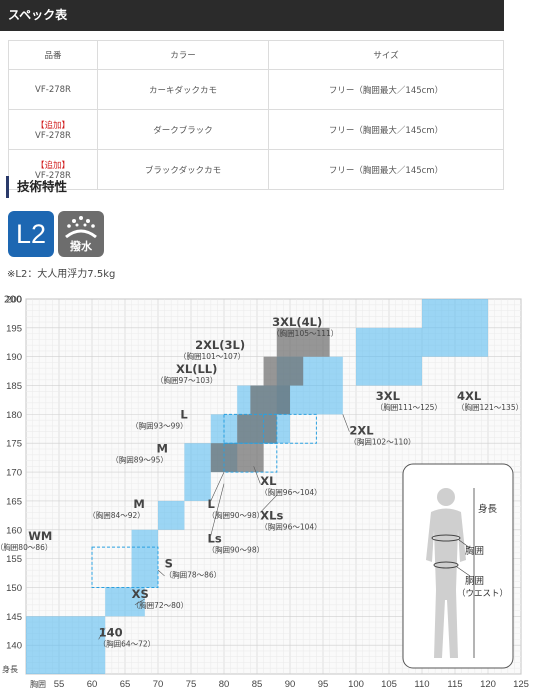  I want to click on size-label-l2xl1: 2XL(3L)（胸囲101〜107）, so click(212, 349).